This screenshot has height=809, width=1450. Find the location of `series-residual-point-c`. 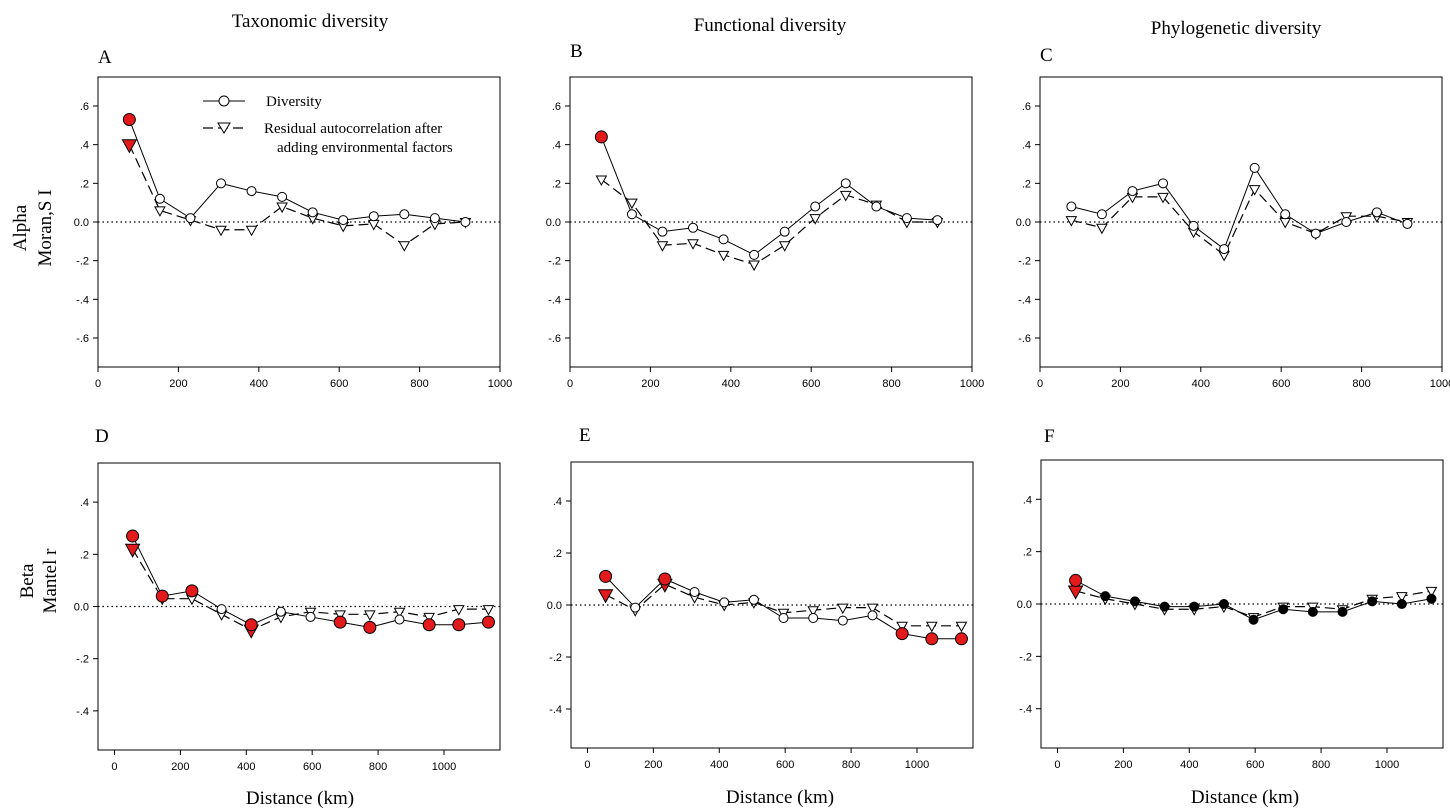

series-residual-point-c is located at coordinates (1071, 221).